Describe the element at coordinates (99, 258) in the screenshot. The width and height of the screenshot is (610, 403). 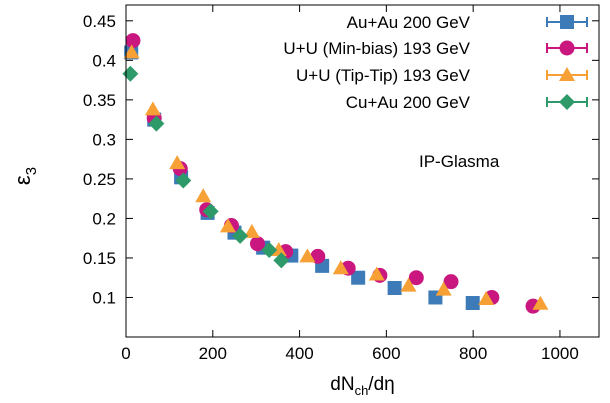
I see `y-tick-label: 0.15` at that location.